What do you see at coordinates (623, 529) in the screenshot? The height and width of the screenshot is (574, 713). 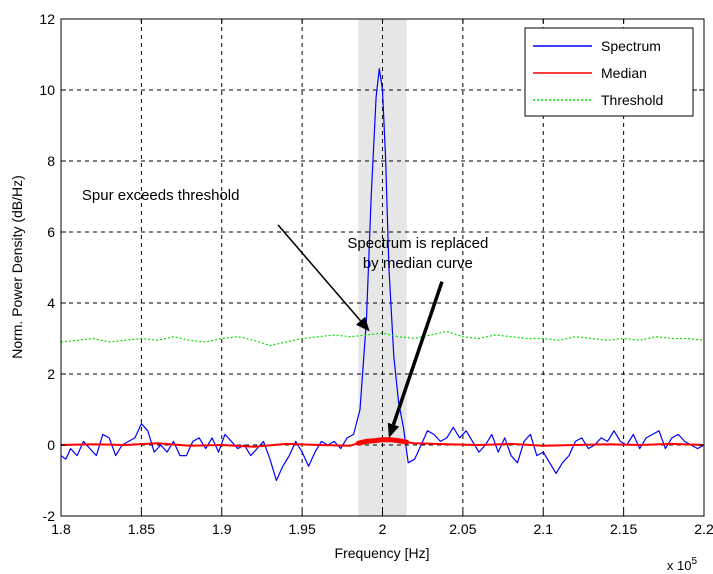 I see `x-tick-label: 2.15` at bounding box center [623, 529].